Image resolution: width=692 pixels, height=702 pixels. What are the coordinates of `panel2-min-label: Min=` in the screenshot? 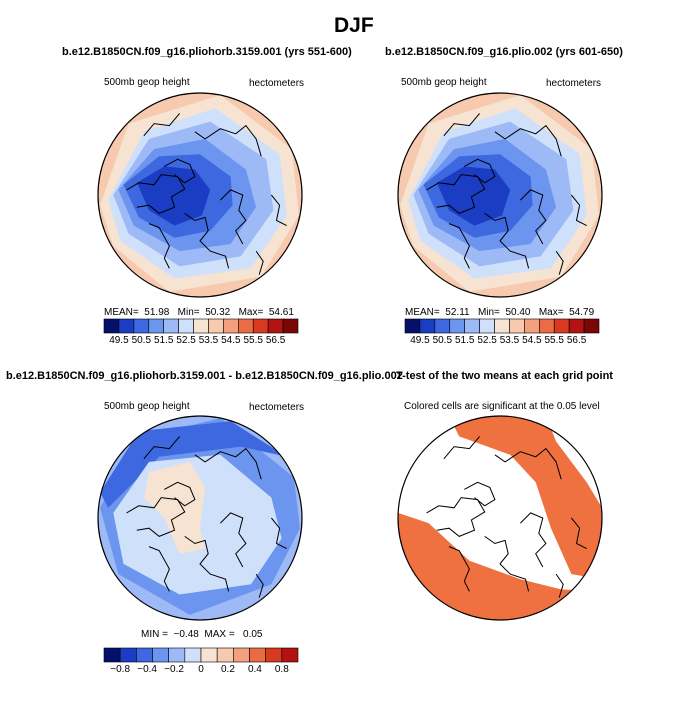 It's located at (488, 312).